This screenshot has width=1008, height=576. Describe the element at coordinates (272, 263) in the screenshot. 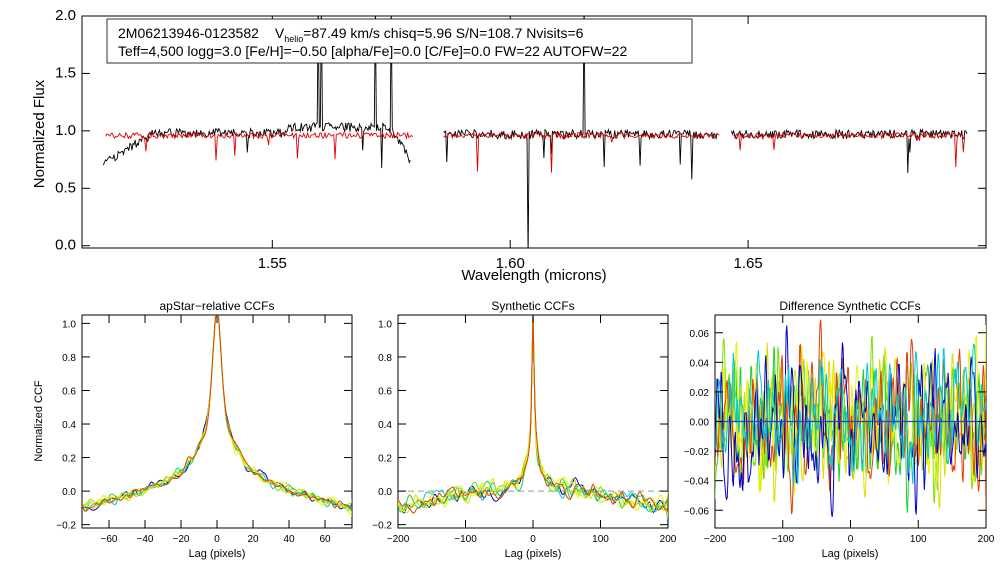

I see `spectrum-xtick-label: 1.55` at that location.